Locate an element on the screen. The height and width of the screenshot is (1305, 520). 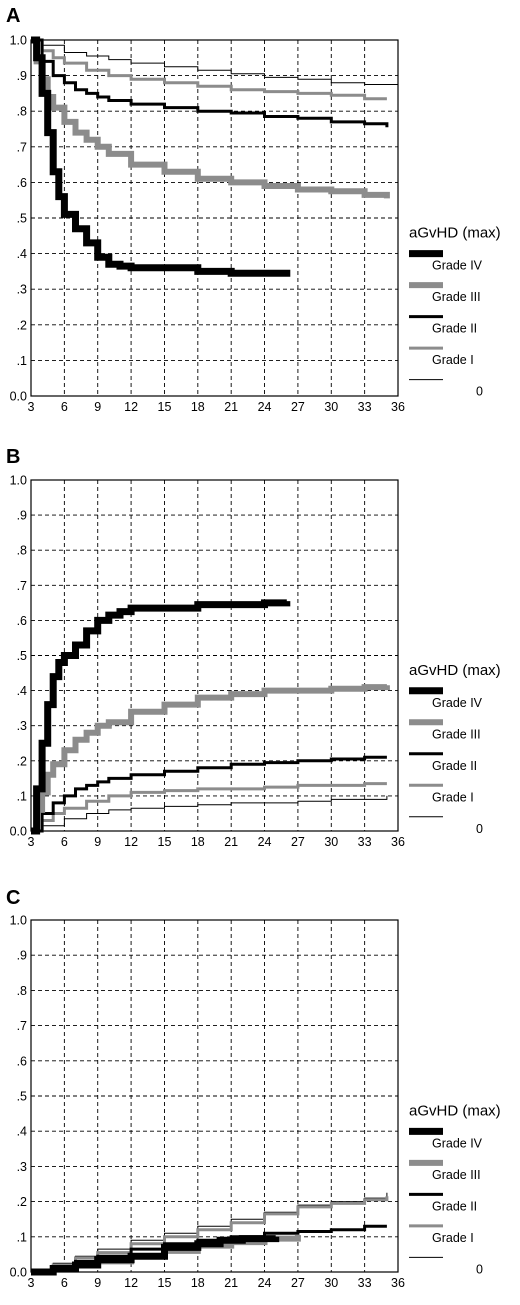
series-line-grade-iii is located at coordinates (210, 759).